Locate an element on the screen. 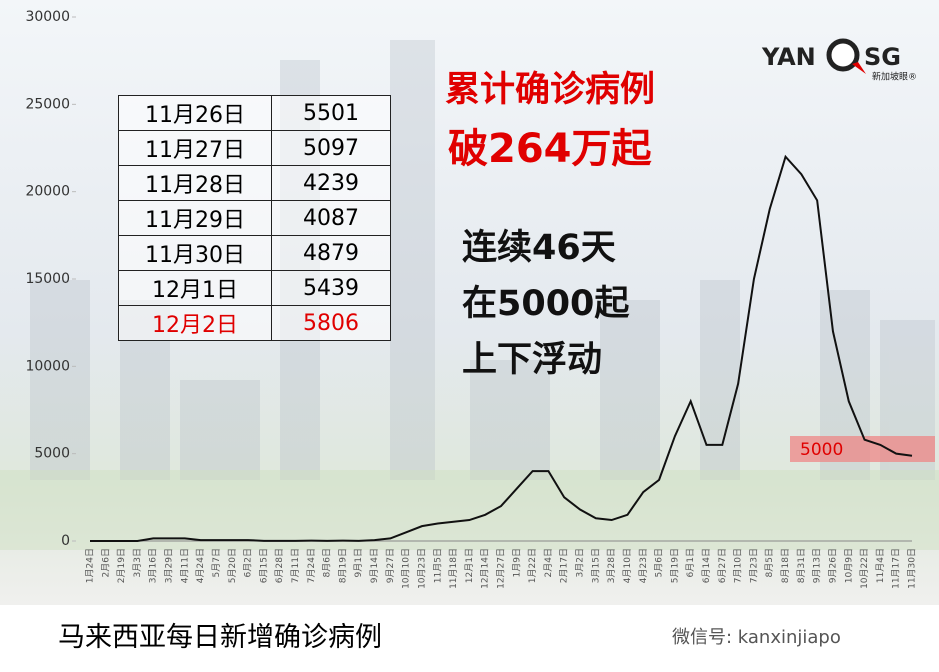 This screenshot has width=939, height=672. headline-1: 累计确诊病例 is located at coordinates (550, 90).